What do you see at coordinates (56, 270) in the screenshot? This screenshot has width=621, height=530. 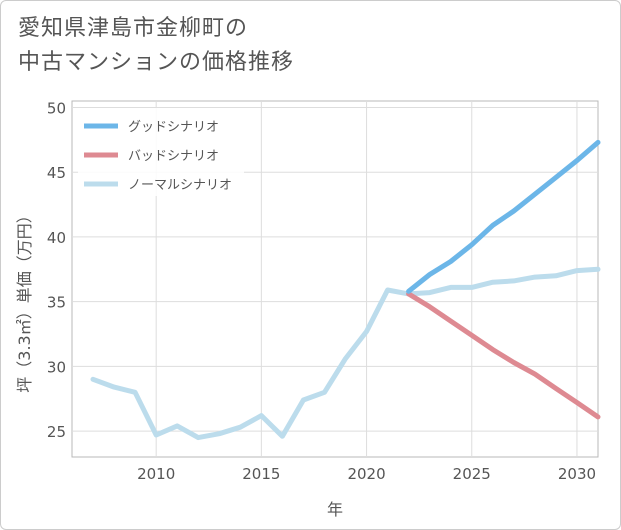 I see `y-axis-ticks: 25 30 35 40 45 50` at bounding box center [56, 270].